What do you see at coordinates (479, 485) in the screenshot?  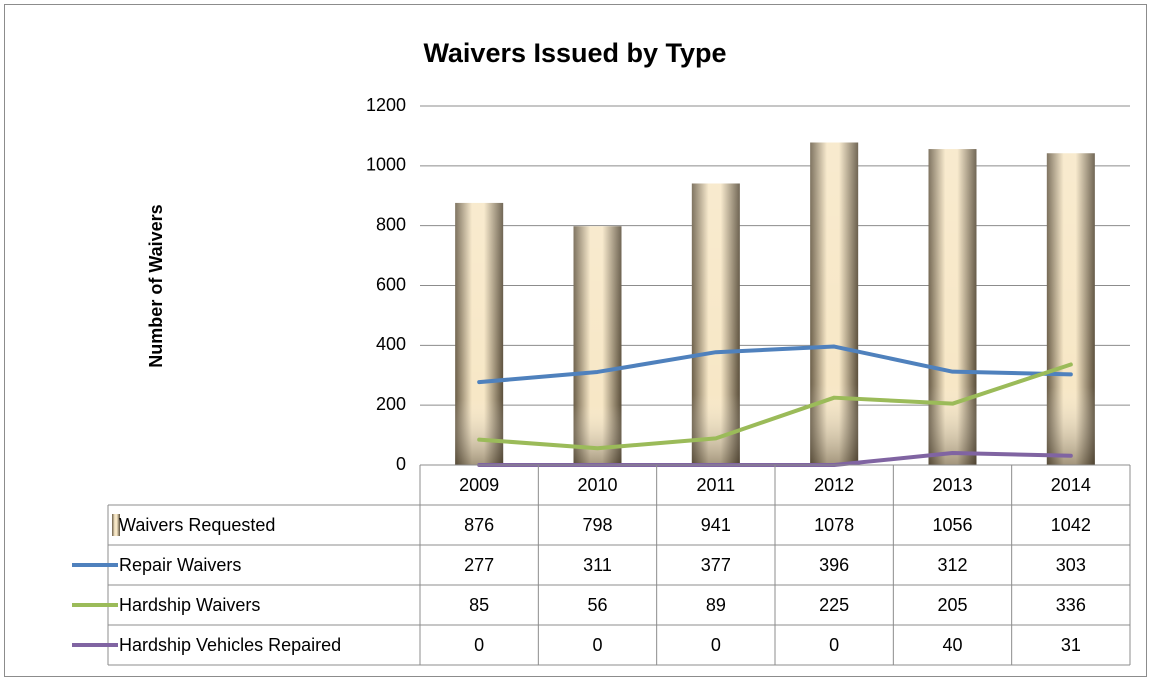 I see `x-tick-label: 2009` at bounding box center [479, 485].